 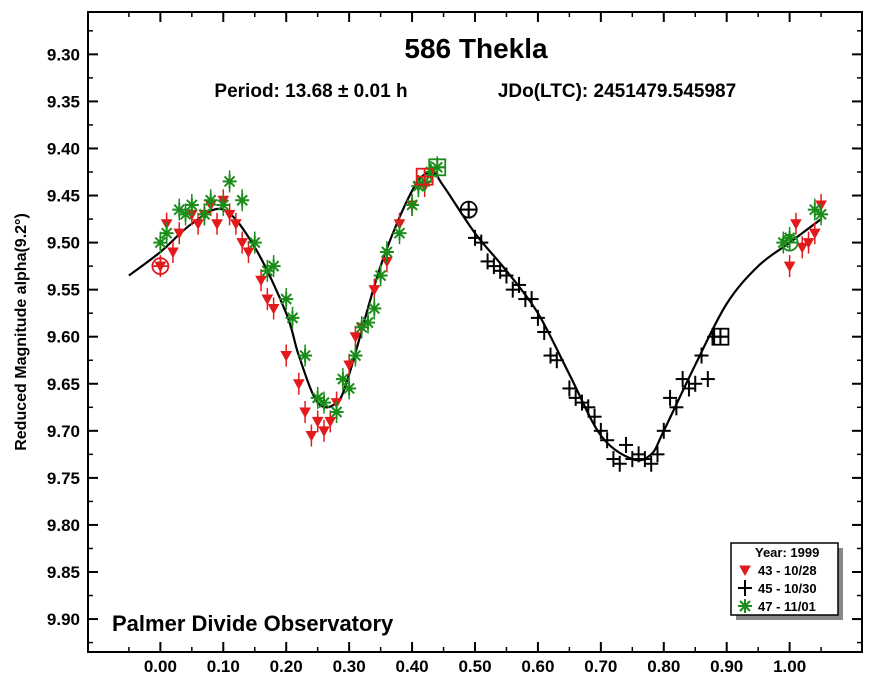 What do you see at coordinates (537, 666) in the screenshot?
I see `x-tick-label: 0.60` at bounding box center [537, 666].